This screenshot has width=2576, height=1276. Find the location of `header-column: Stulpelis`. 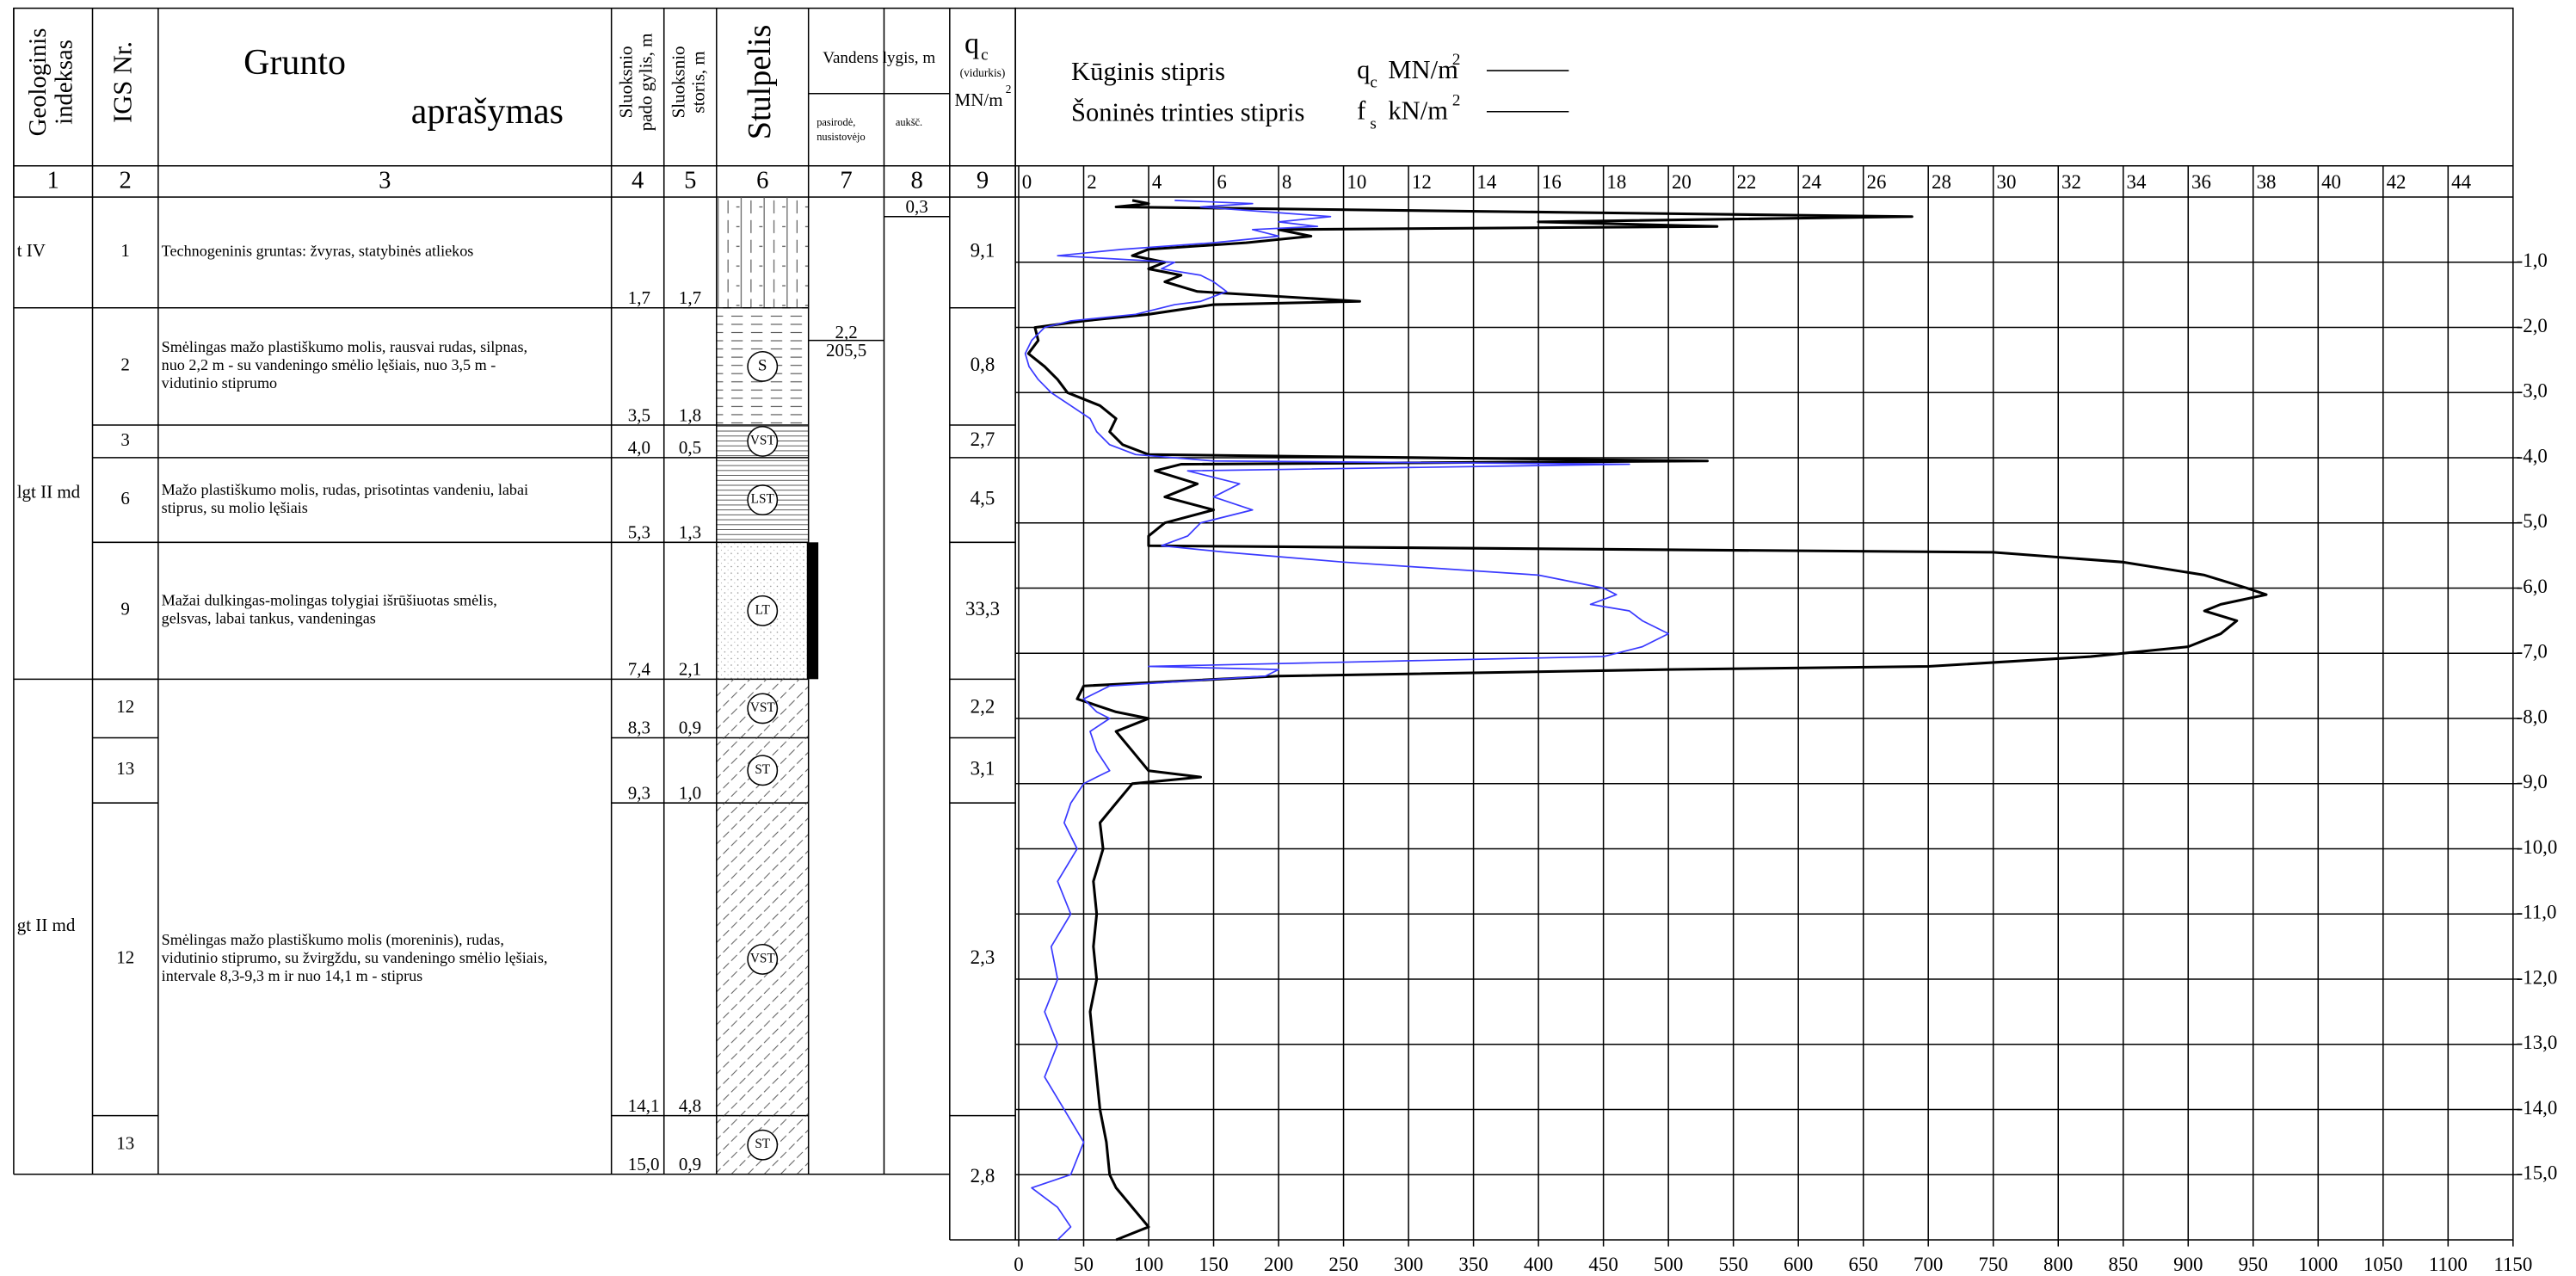

header-column: Stulpelis is located at coordinates (760, 82).